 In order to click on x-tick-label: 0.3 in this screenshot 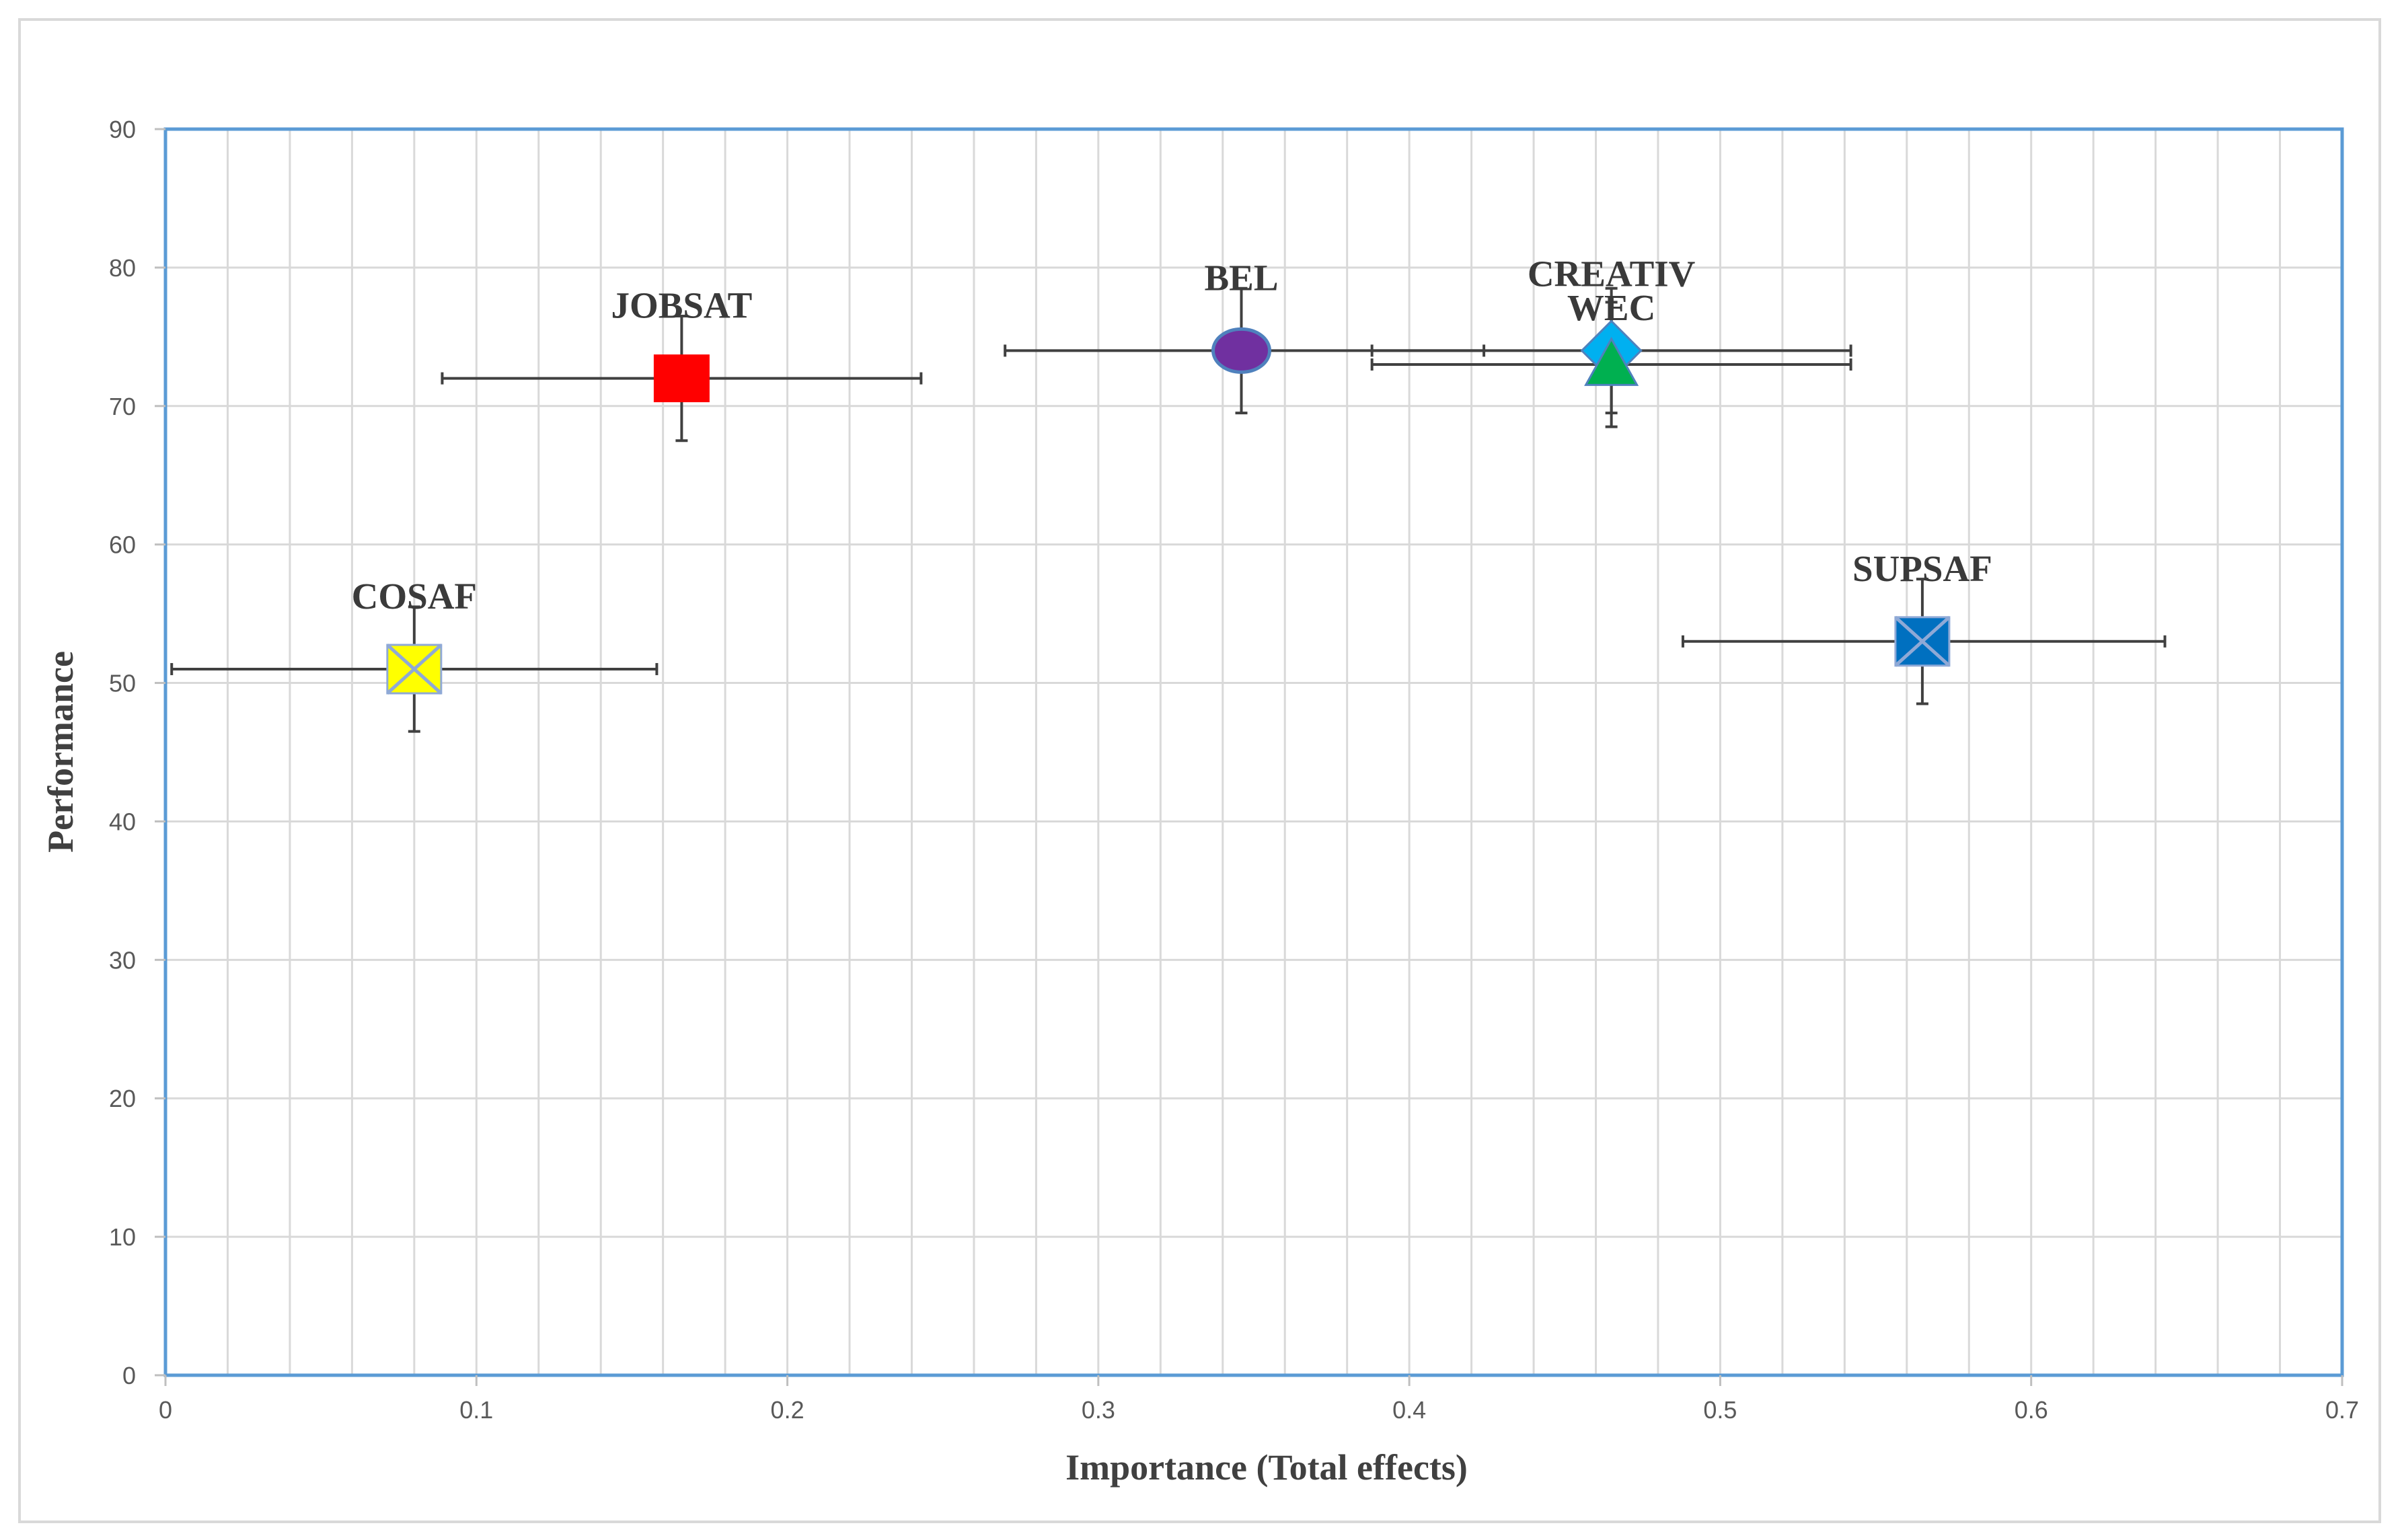, I will do `click(1098, 1410)`.